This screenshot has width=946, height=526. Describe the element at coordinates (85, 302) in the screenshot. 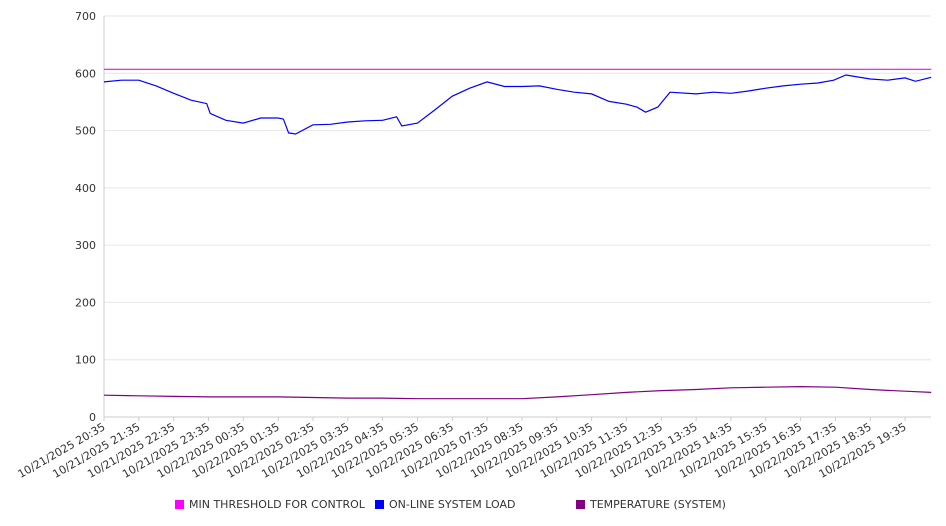

I see `y-tick-label: 200` at that location.